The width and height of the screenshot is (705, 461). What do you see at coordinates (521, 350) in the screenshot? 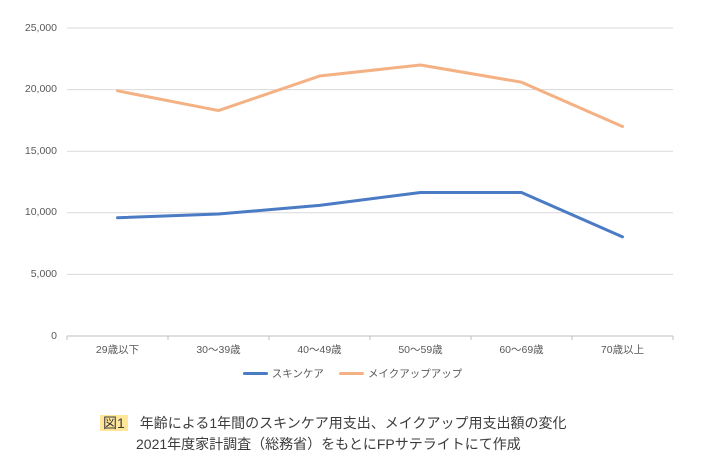
I see `x-axis-category-label: 60〜69歳` at bounding box center [521, 350].